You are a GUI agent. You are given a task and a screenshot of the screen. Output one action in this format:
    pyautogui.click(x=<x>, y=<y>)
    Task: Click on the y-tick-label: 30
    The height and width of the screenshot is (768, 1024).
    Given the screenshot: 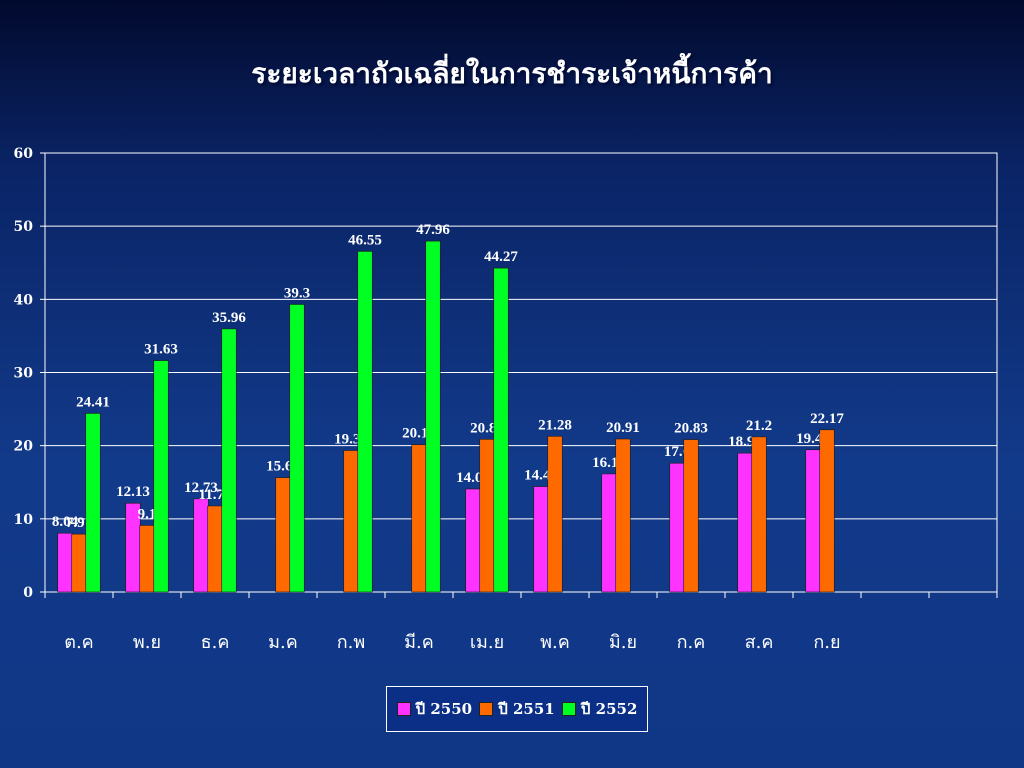 What is the action you would take?
    pyautogui.click(x=24, y=374)
    